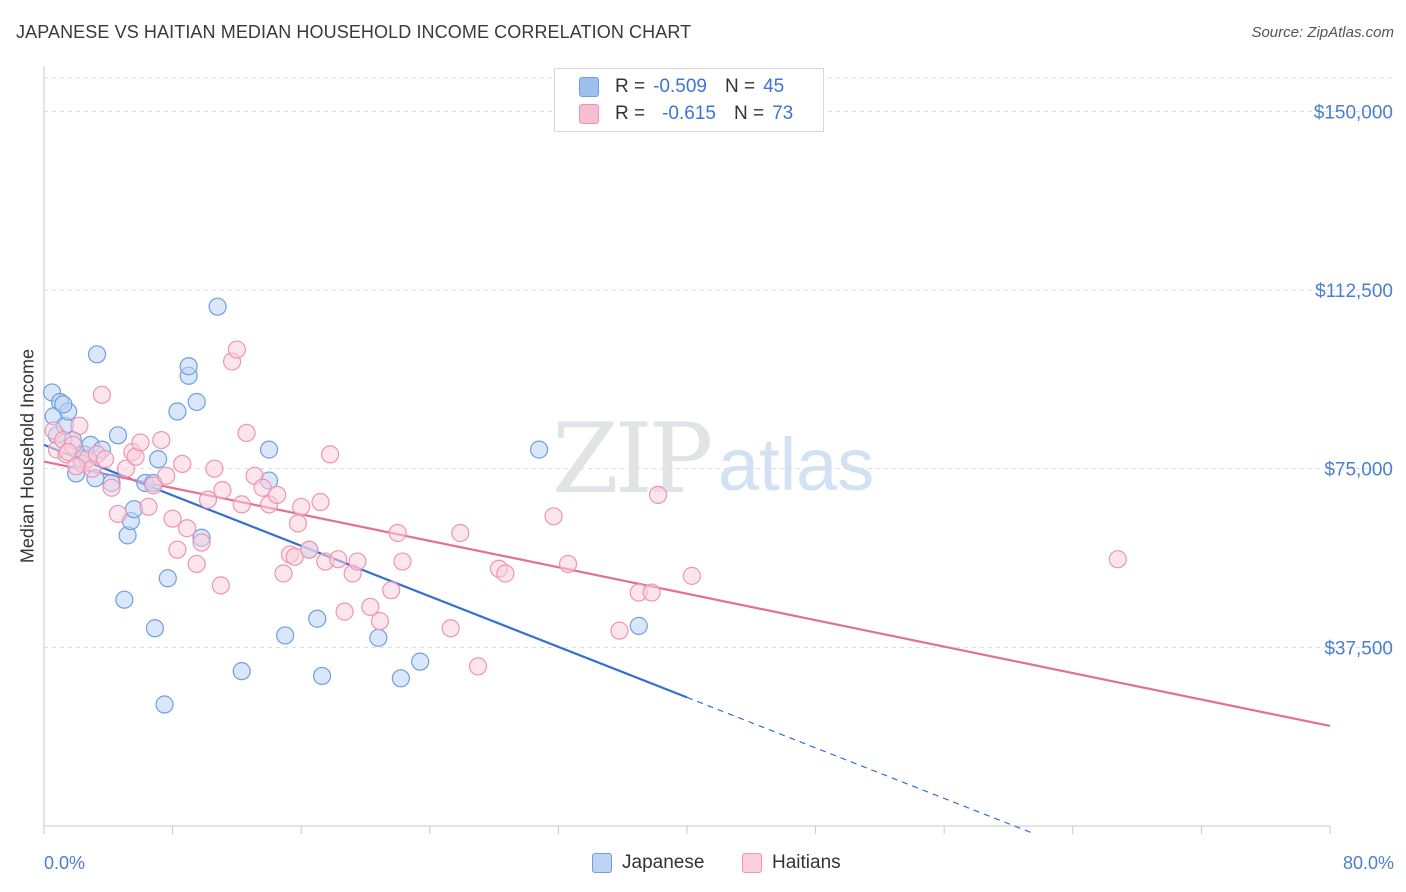  I want to click on legend-row-japanese: R = -0.509 N = 45, so click(681, 87).